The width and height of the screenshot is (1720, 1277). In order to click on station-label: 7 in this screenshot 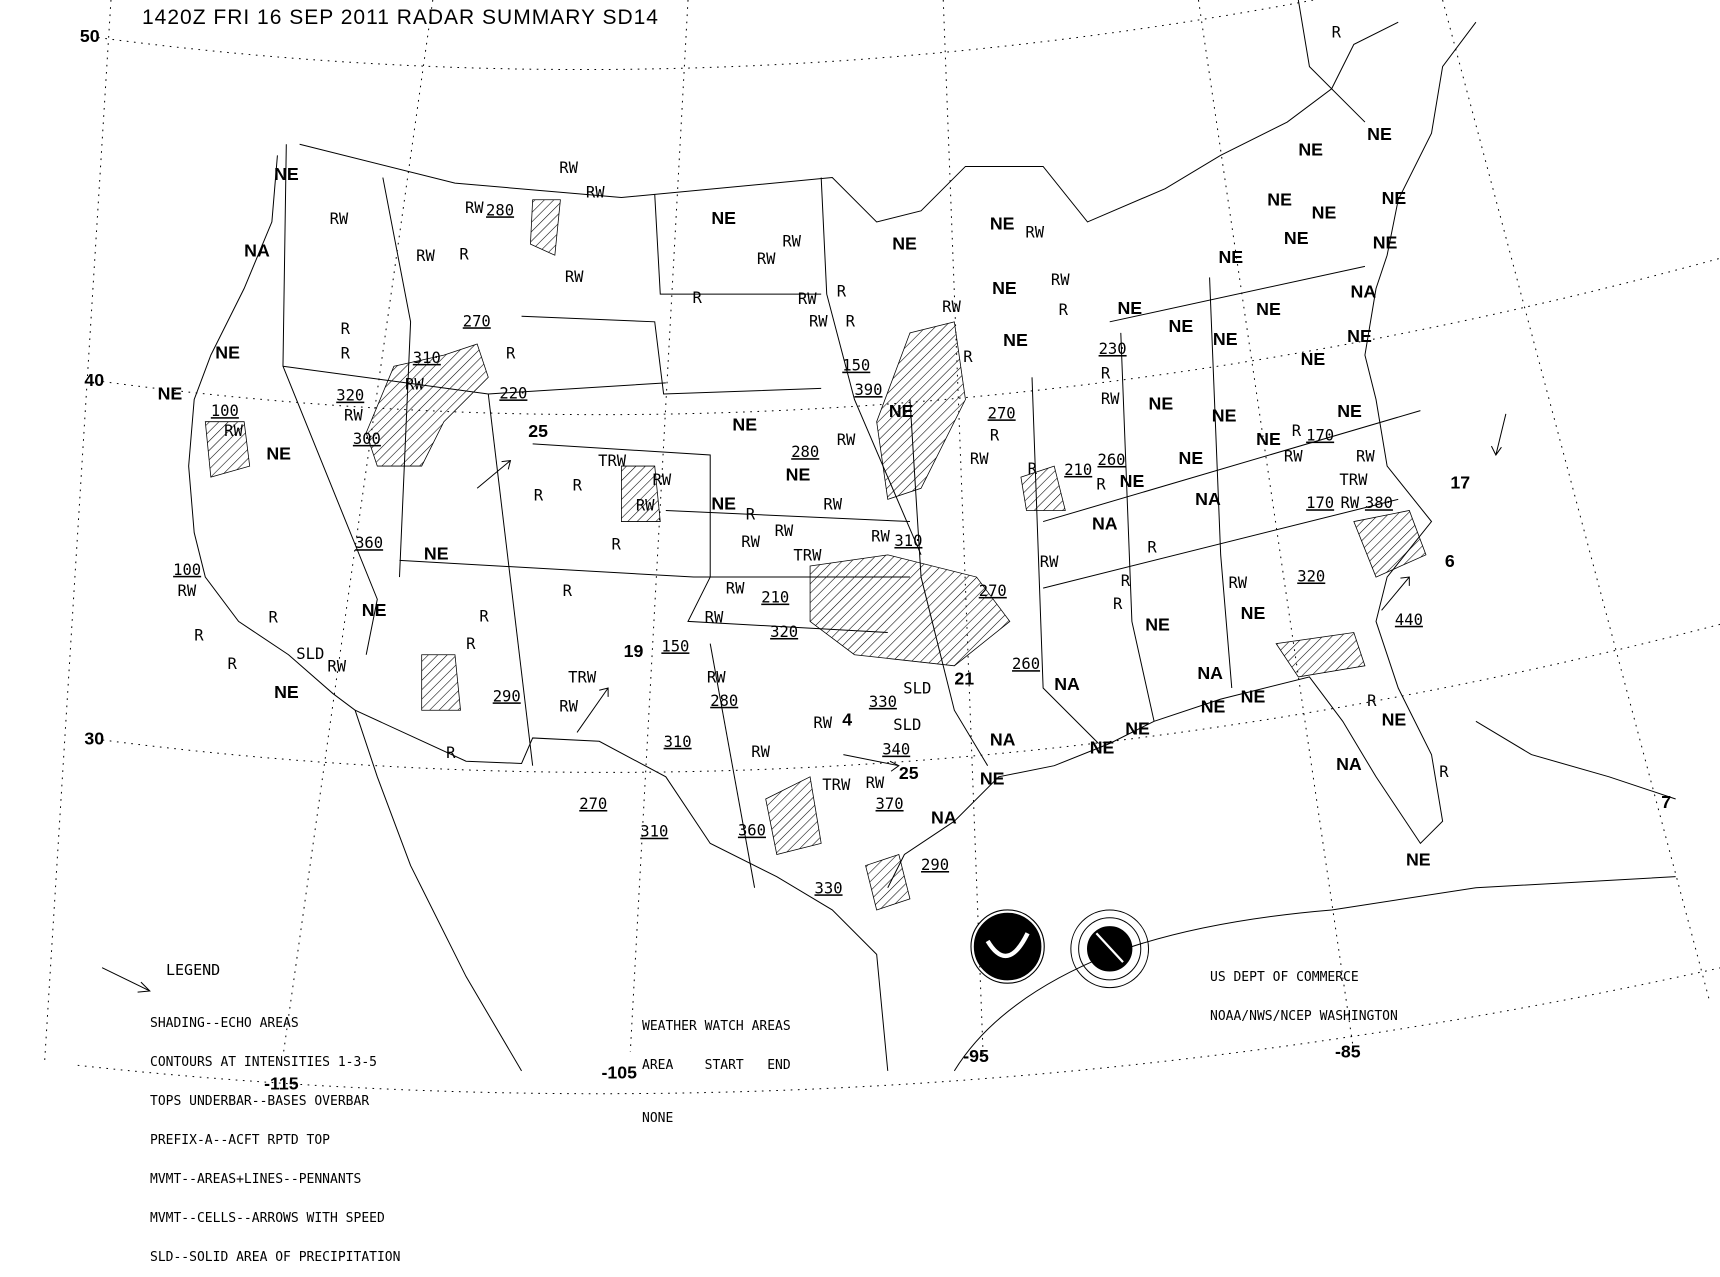, I will do `click(1666, 802)`.